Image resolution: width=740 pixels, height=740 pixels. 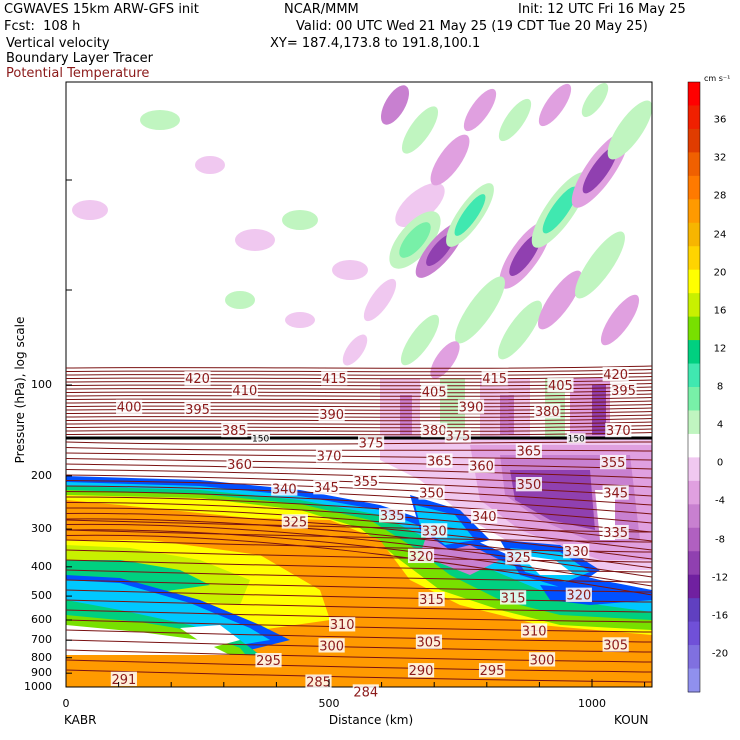 I want to click on y-tick-label: 700, so click(x=41, y=640).